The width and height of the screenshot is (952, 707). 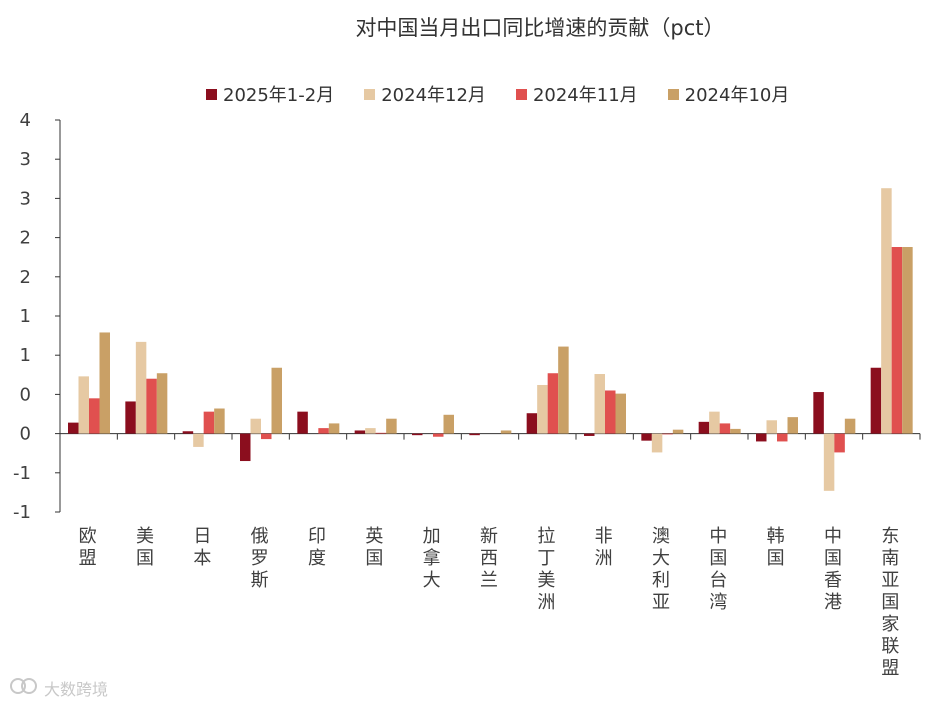 What do you see at coordinates (737, 95) in the screenshot?
I see `legend-label-series-4: 2024年10月` at bounding box center [737, 95].